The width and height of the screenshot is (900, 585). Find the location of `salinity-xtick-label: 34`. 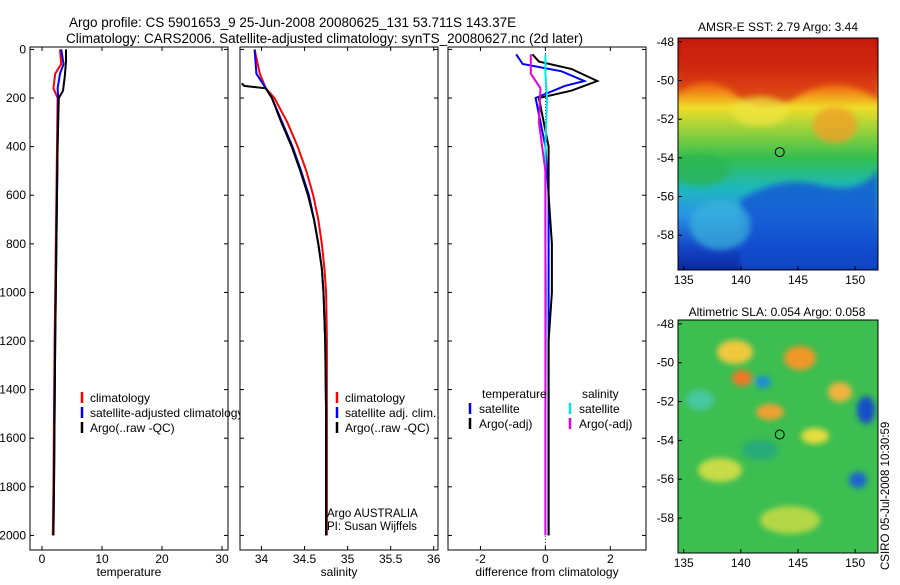

salinity-xtick-label: 34 is located at coordinates (262, 559).